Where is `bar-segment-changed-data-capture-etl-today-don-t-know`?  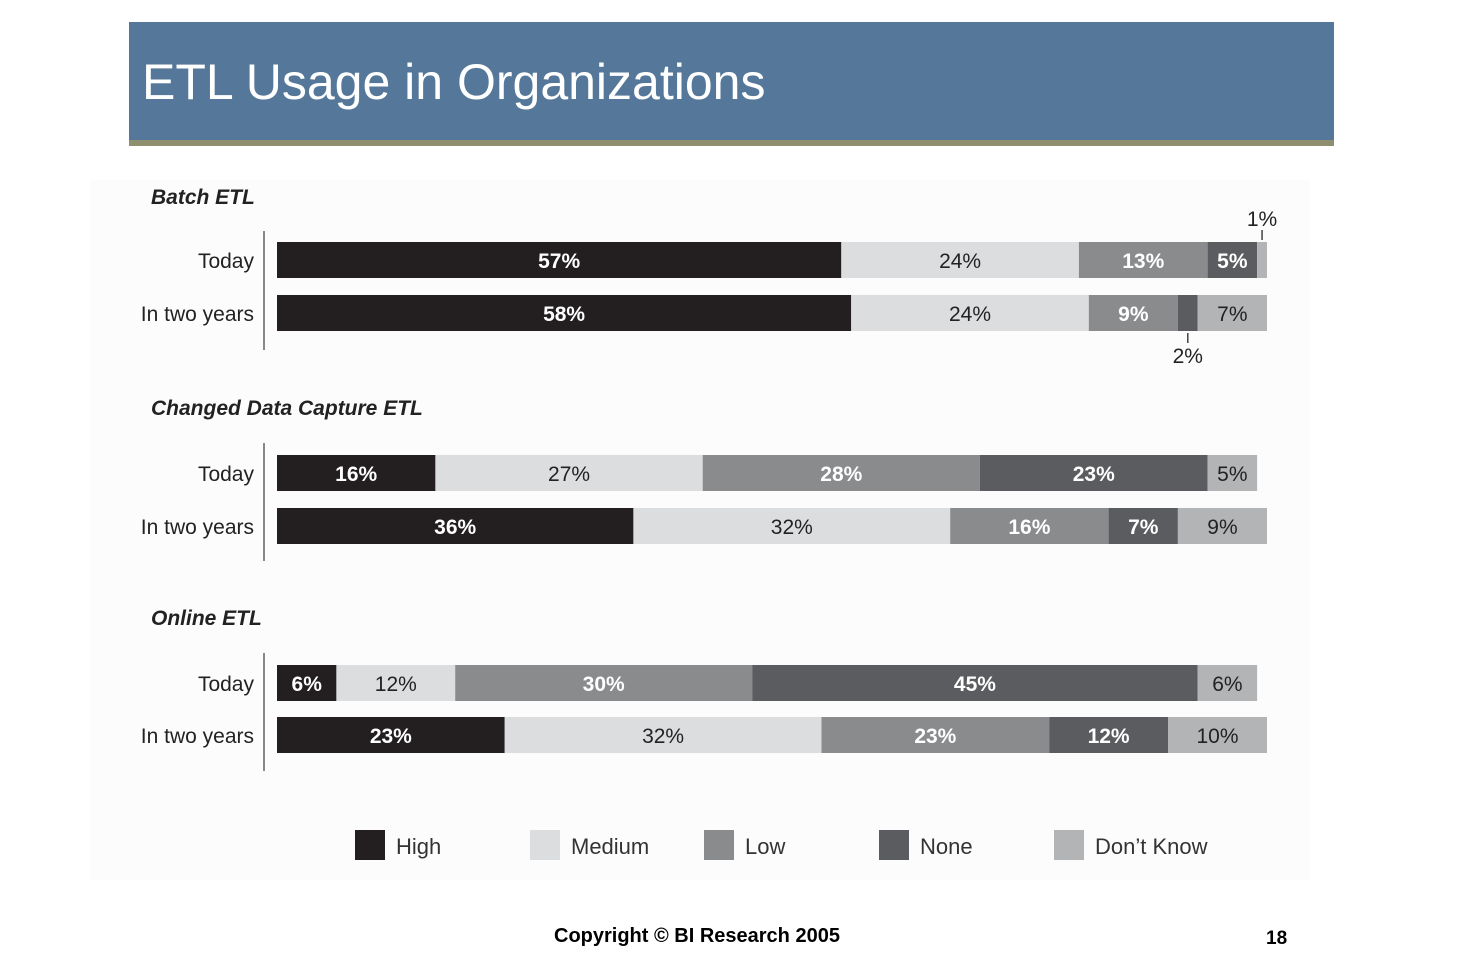 bar-segment-changed-data-capture-etl-today-don-t-know is located at coordinates (1232, 473).